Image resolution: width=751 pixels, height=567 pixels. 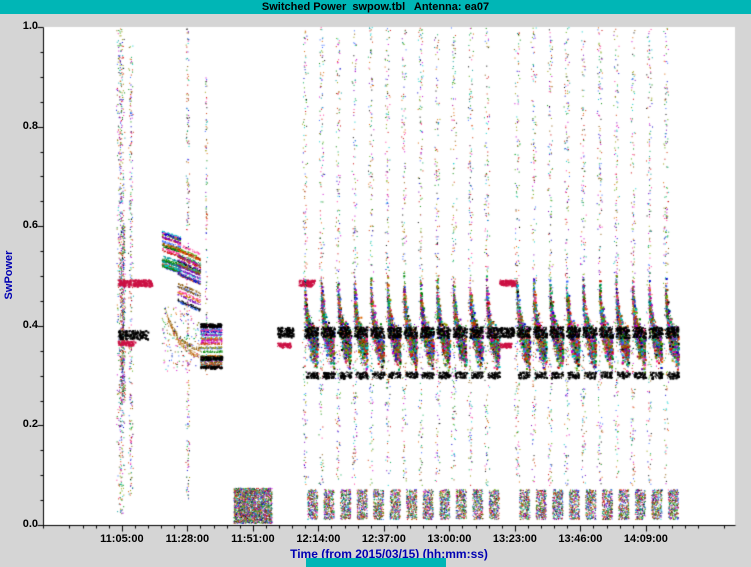 What do you see at coordinates (375, 7) in the screenshot?
I see `window-title-bar: Switched Power swpow.tbl Antenna: ea07` at bounding box center [375, 7].